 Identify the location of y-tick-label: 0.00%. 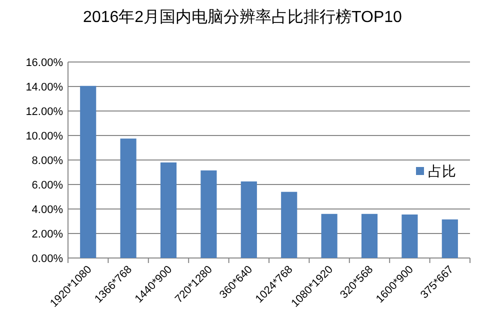
(48, 259).